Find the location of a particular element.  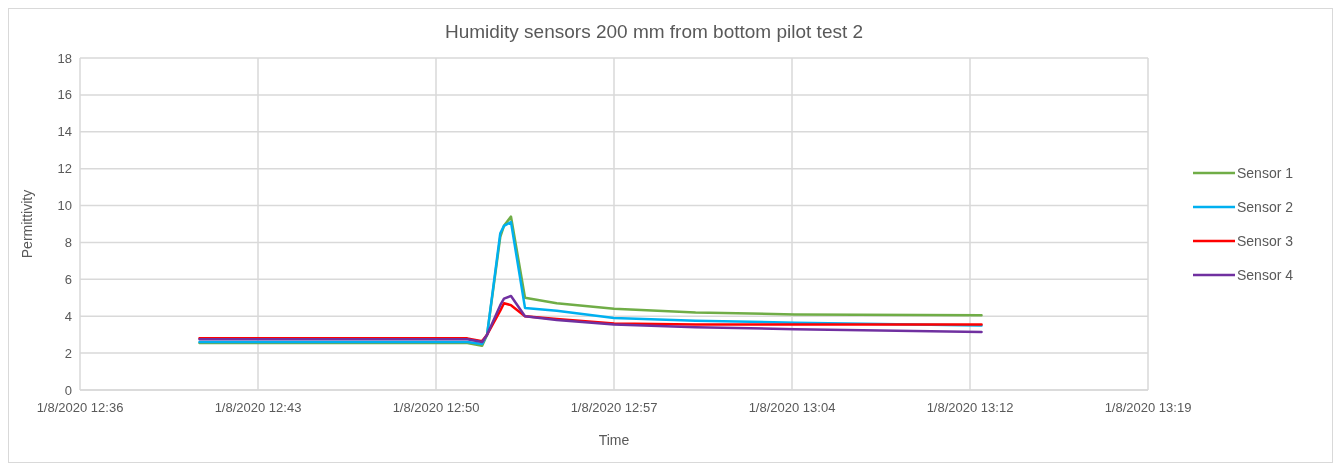

x-tick-label: 1/8/2020 12:57 is located at coordinates (614, 407).